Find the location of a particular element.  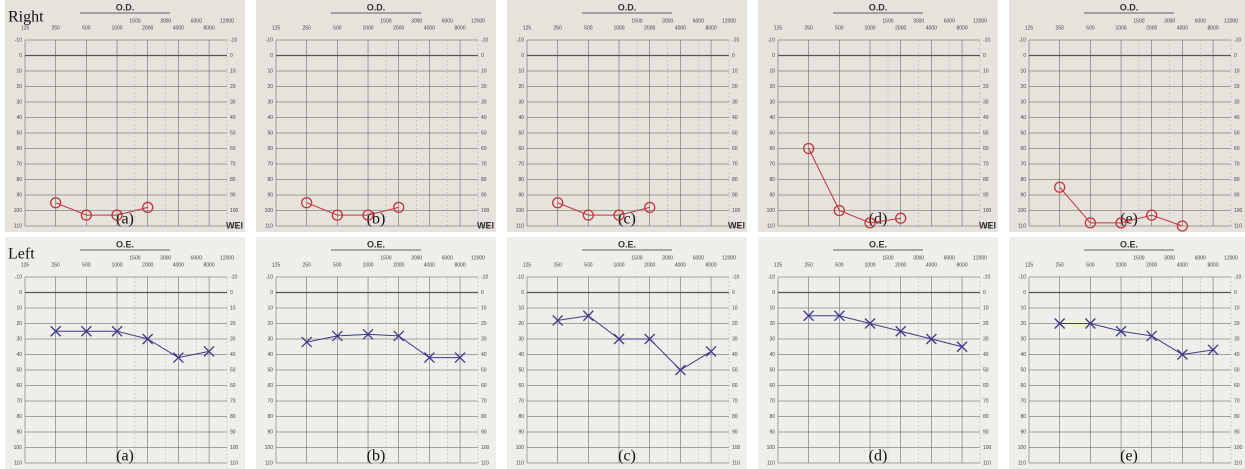

x-tick-label: 3000 is located at coordinates (1169, 21).